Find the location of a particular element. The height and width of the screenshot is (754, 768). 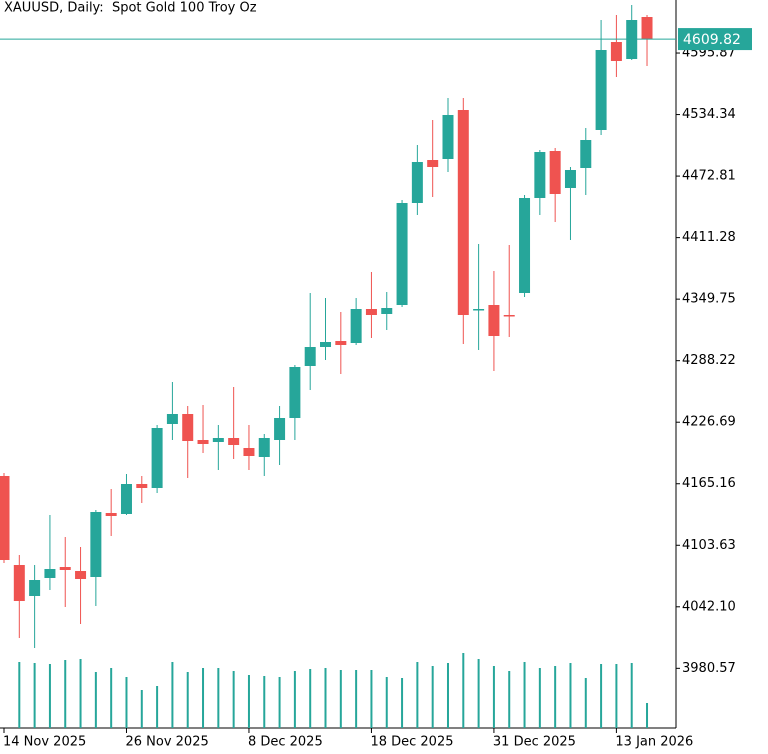

y-tick-label: 4534.34 is located at coordinates (709, 114).